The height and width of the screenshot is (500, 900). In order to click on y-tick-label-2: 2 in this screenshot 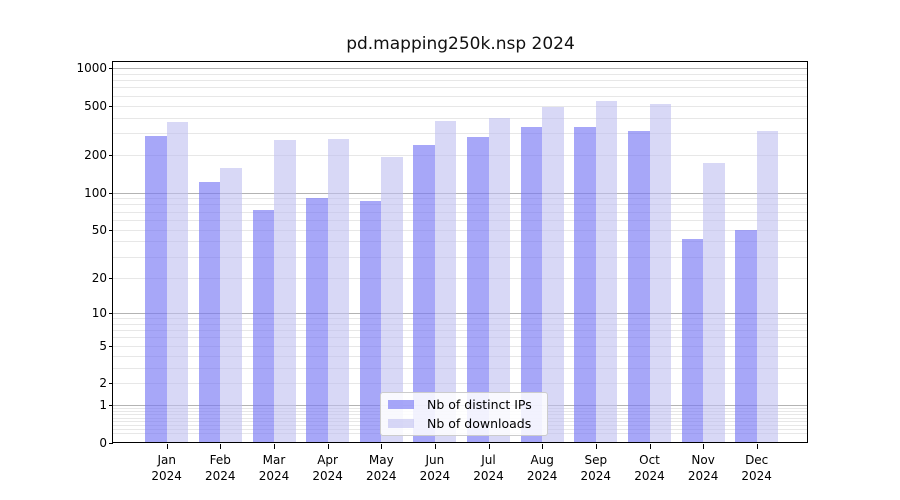, I will do `click(103, 383)`.